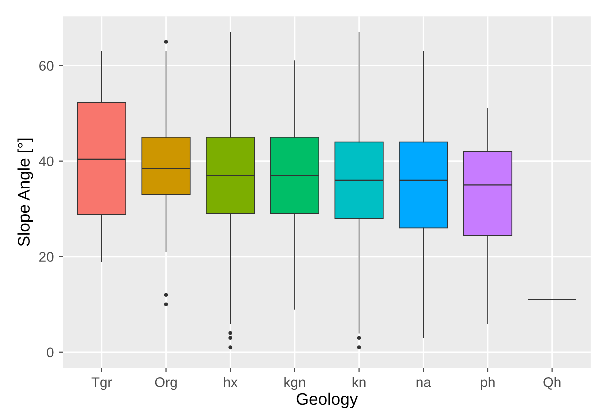 This screenshot has height=416, width=603. What do you see at coordinates (488, 383) in the screenshot?
I see `x-tick-label: ph` at bounding box center [488, 383].